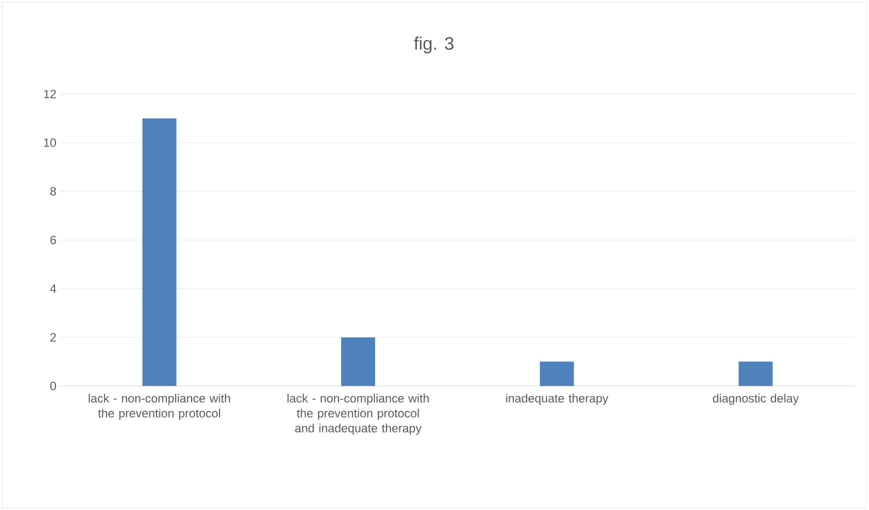 The image size is (869, 510). Describe the element at coordinates (53, 191) in the screenshot. I see `y-tick-label: 8` at that location.